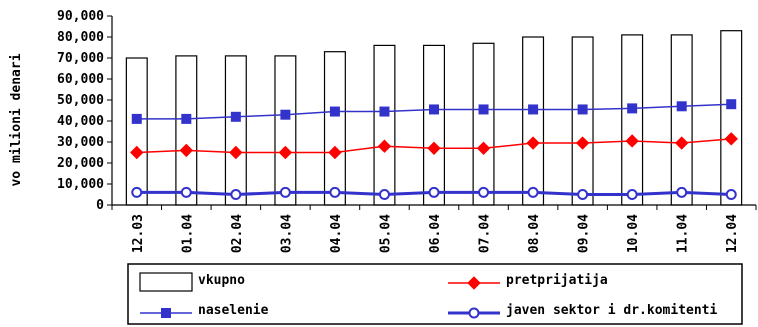  Describe the element at coordinates (166, 282) in the screenshot. I see `legend-swatch-vkupno` at that location.